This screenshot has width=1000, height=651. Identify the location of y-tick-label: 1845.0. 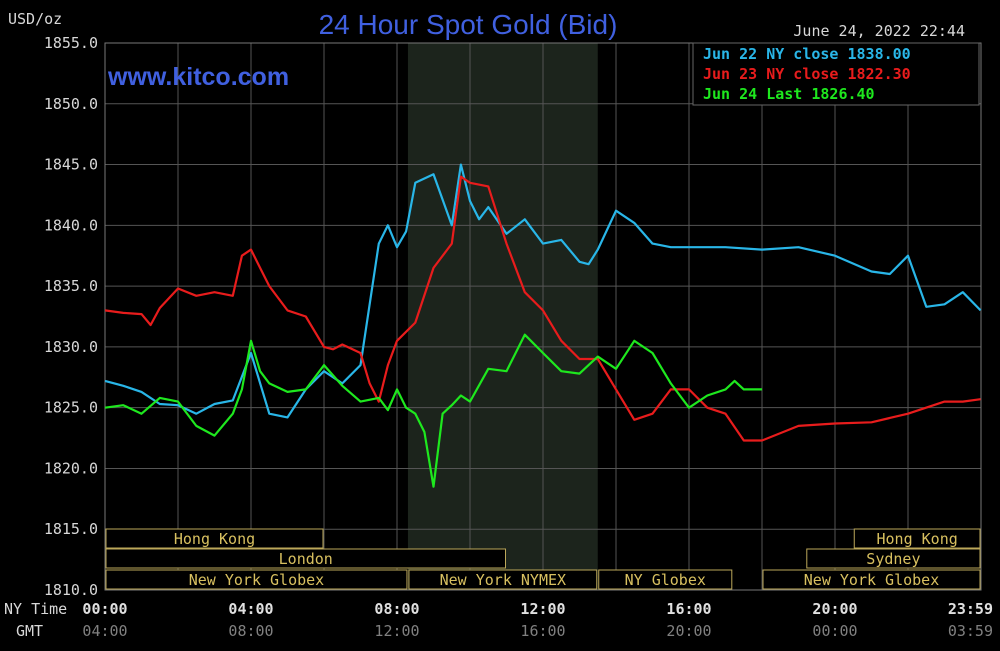
(71, 165).